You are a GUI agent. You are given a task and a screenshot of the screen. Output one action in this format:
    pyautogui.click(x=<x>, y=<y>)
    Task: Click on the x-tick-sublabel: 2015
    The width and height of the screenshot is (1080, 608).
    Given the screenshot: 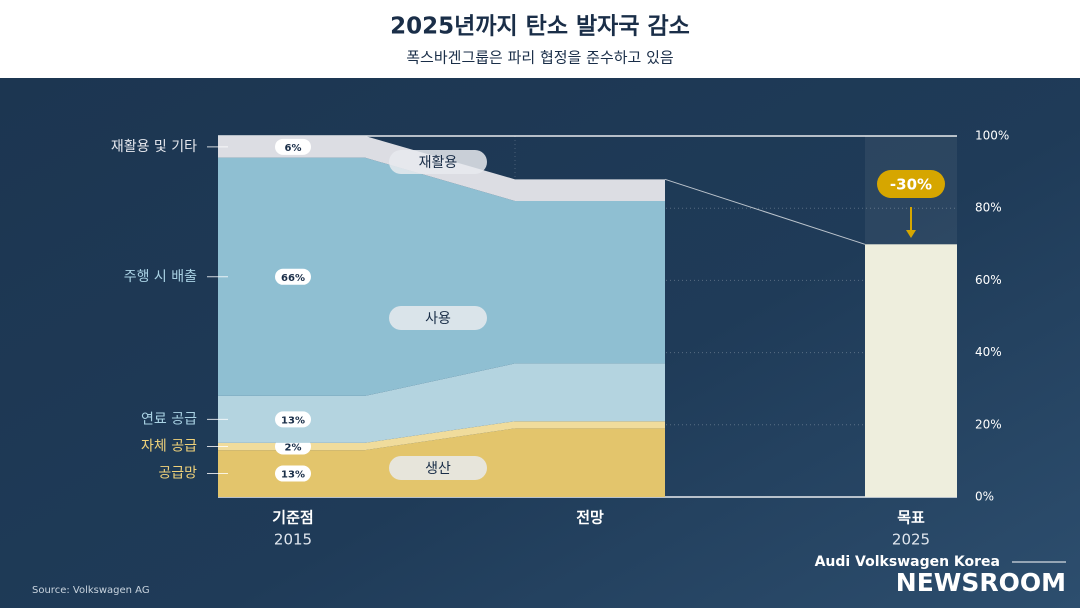 What is the action you would take?
    pyautogui.click(x=293, y=540)
    